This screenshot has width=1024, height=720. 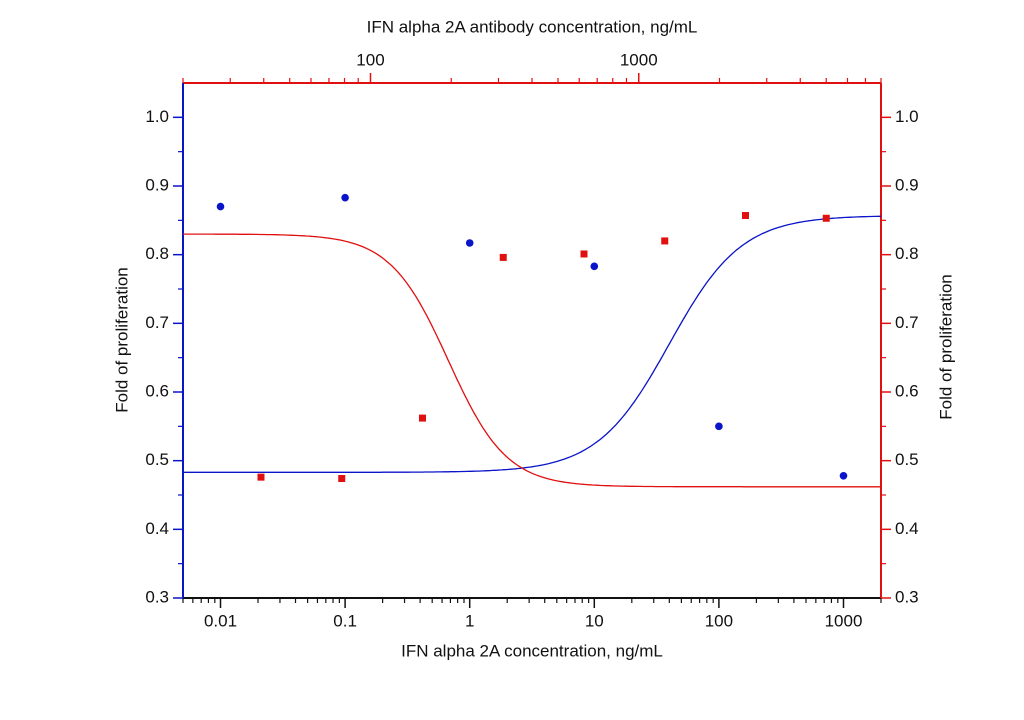 I want to click on x-tick-label: 100, so click(x=719, y=620).